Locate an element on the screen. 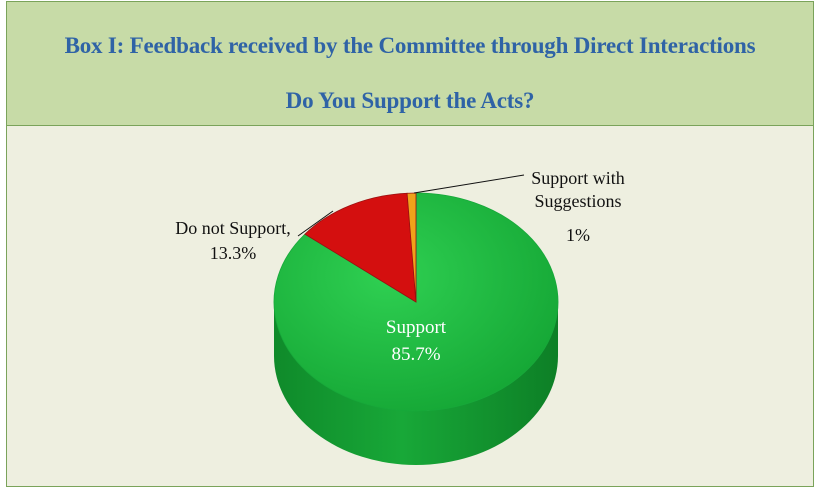  slice-do-not-support is located at coordinates (360, 247).